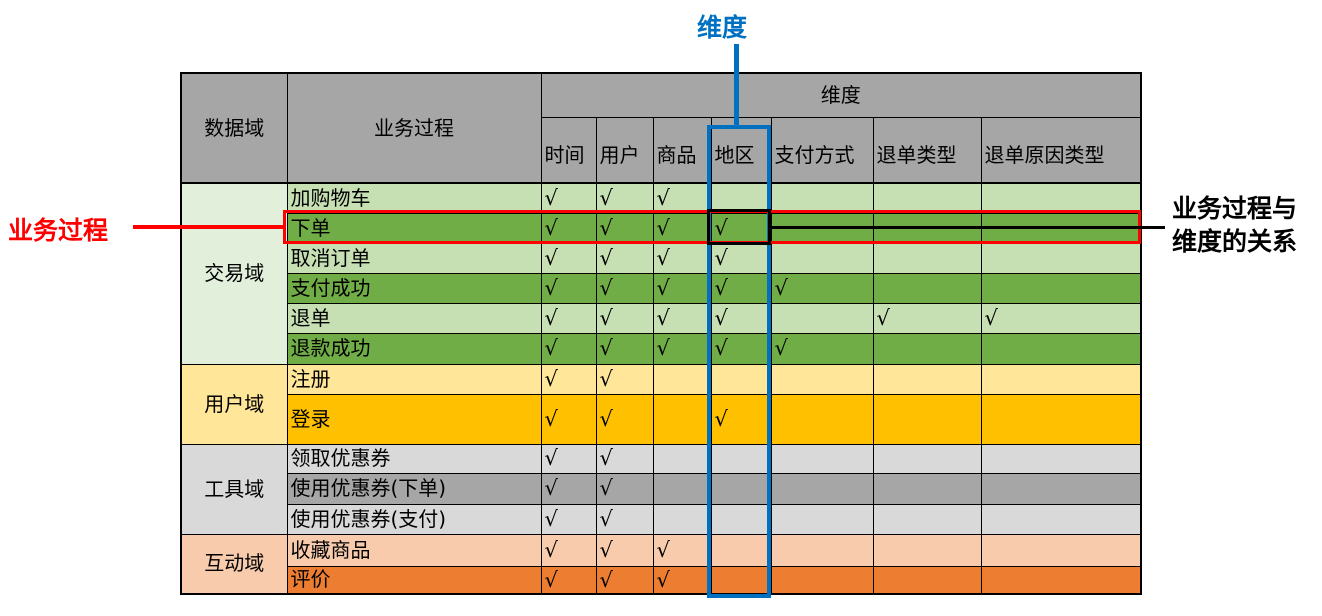  Describe the element at coordinates (414, 419) in the screenshot. I see `process-cell: 登录` at that location.